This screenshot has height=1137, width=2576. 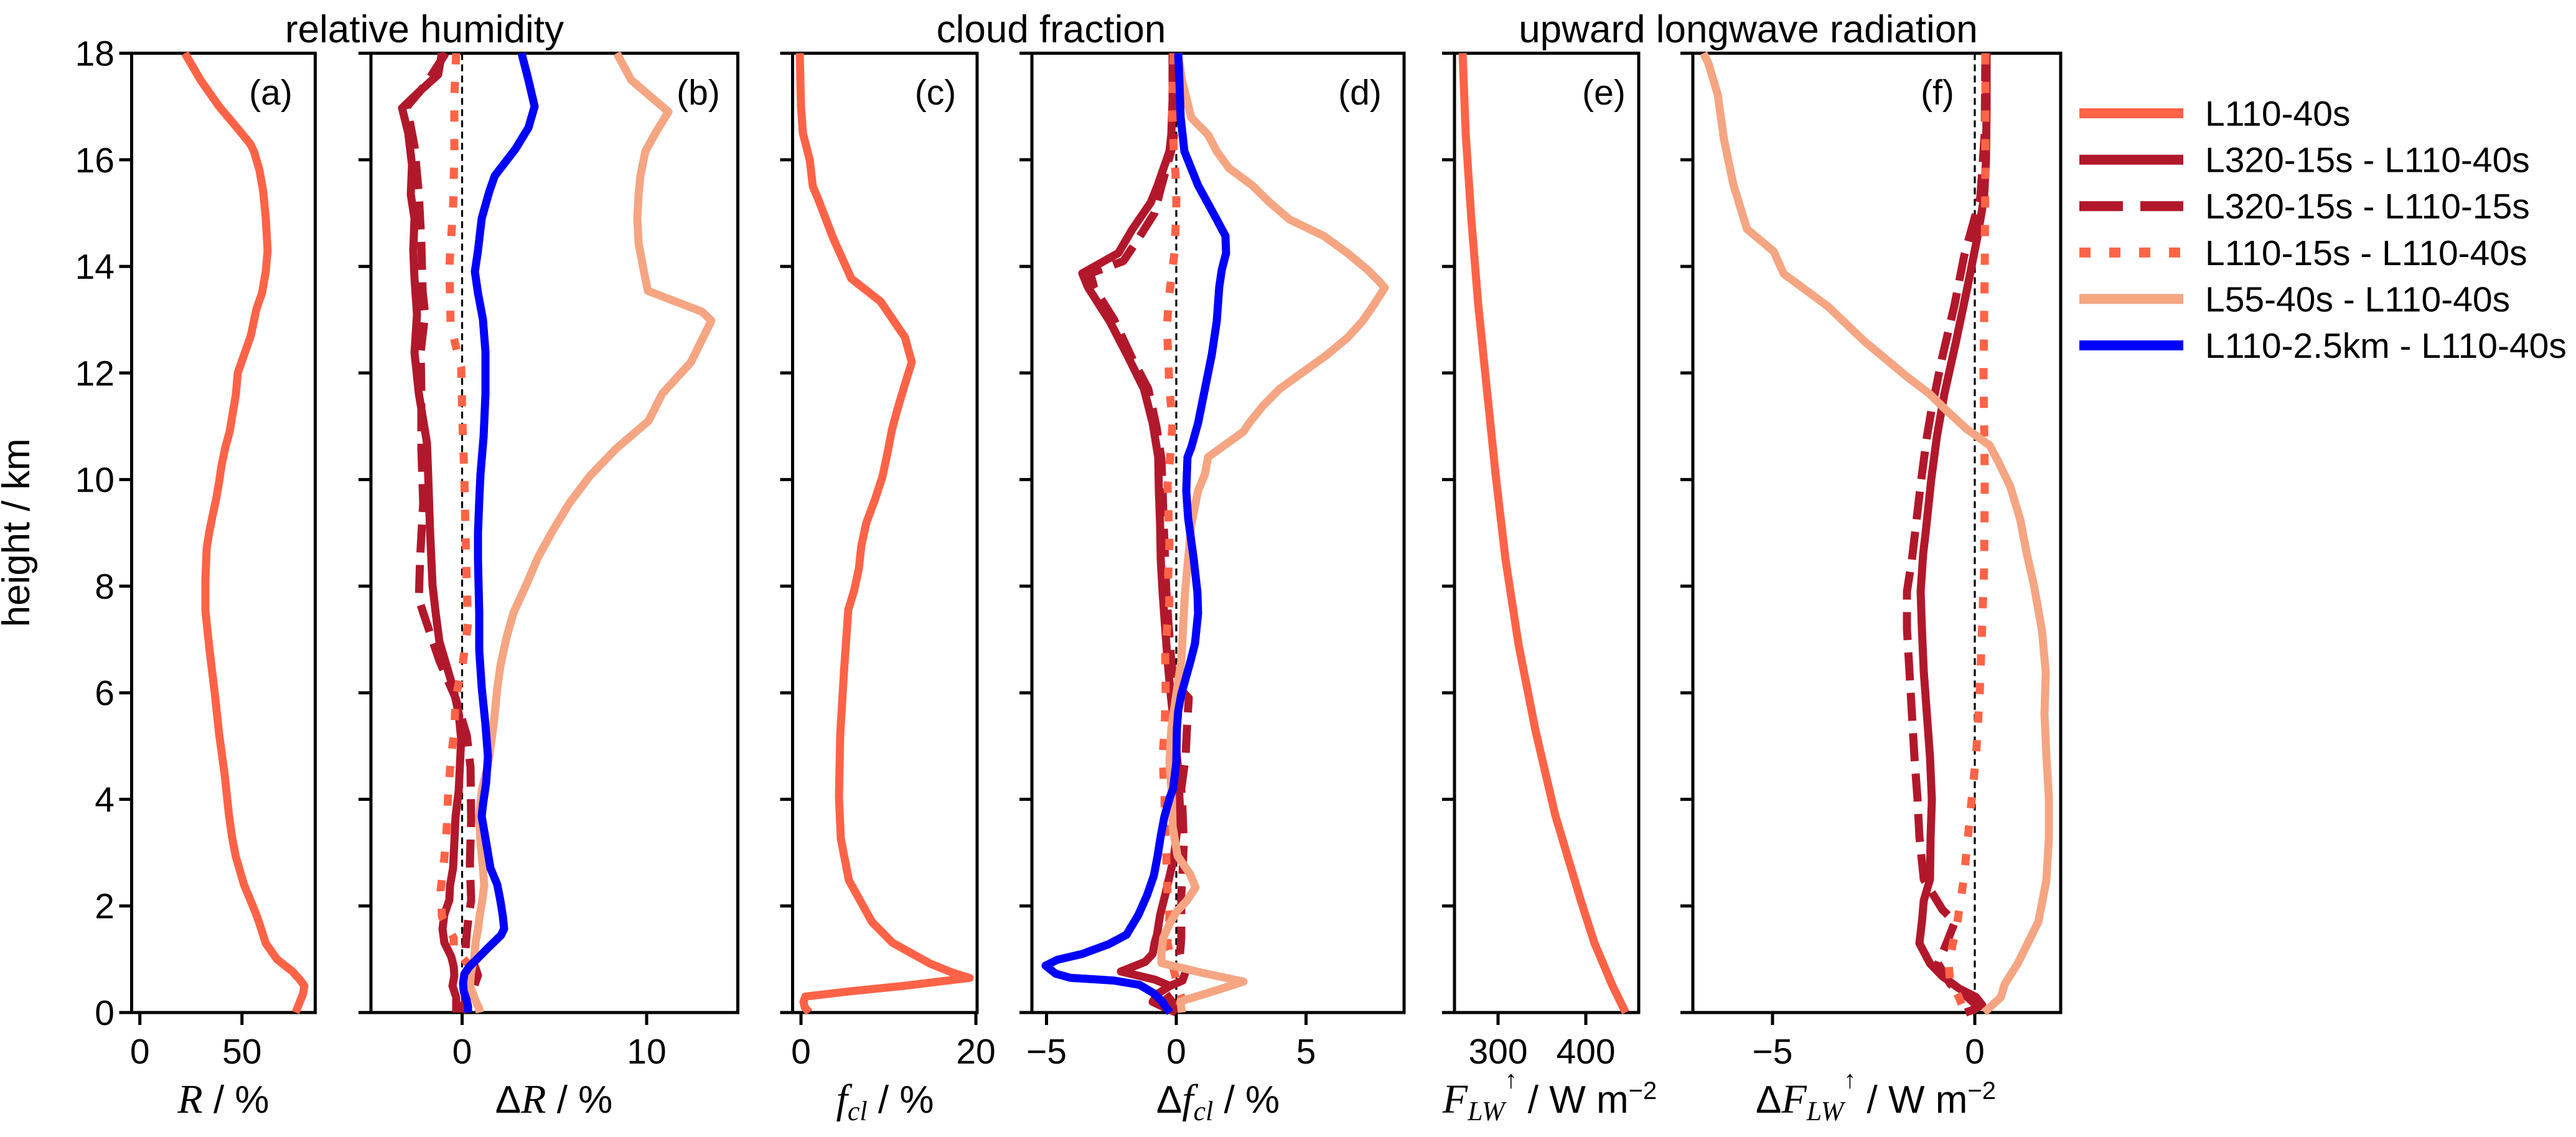 What do you see at coordinates (241, 1052) in the screenshot?
I see `svg-text: 50` at bounding box center [241, 1052].